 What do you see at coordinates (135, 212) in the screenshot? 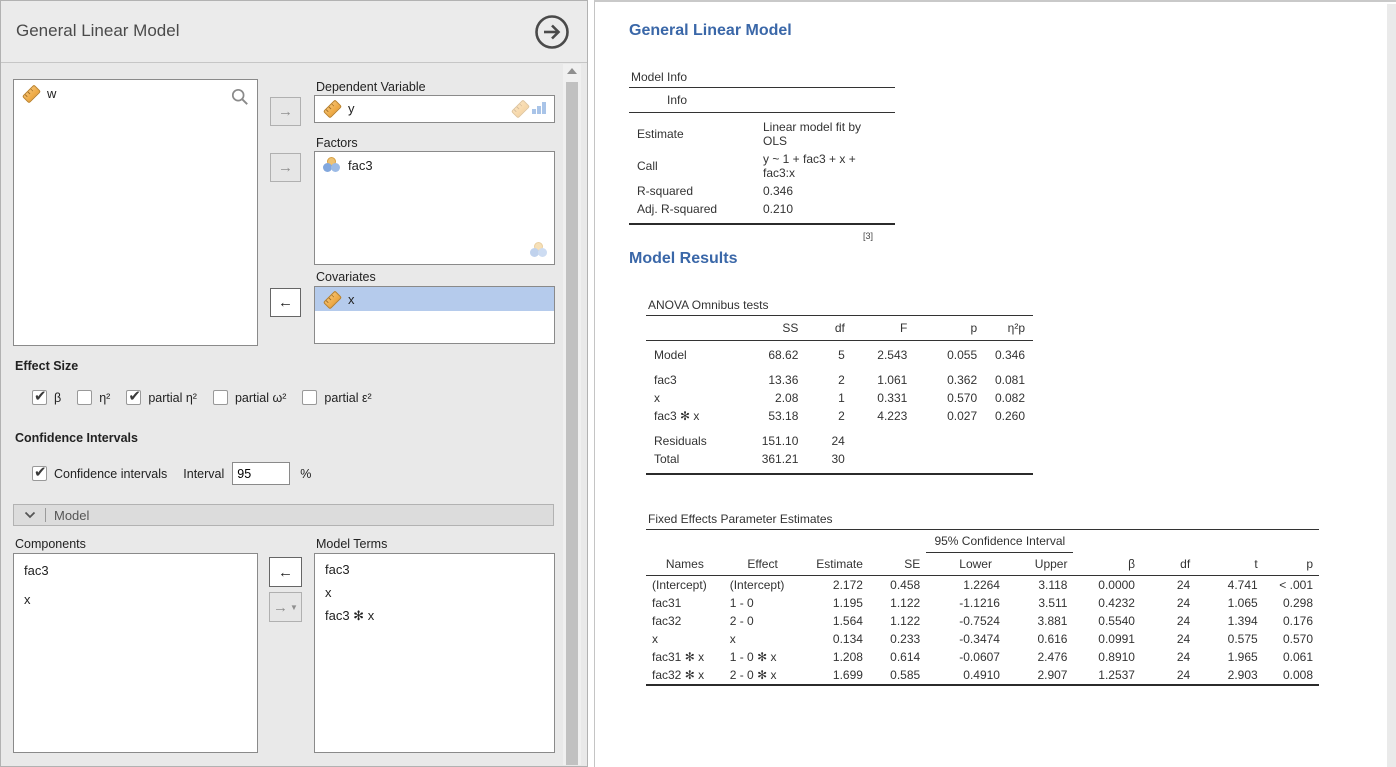
I see `available-variables-list: w` at bounding box center [135, 212].